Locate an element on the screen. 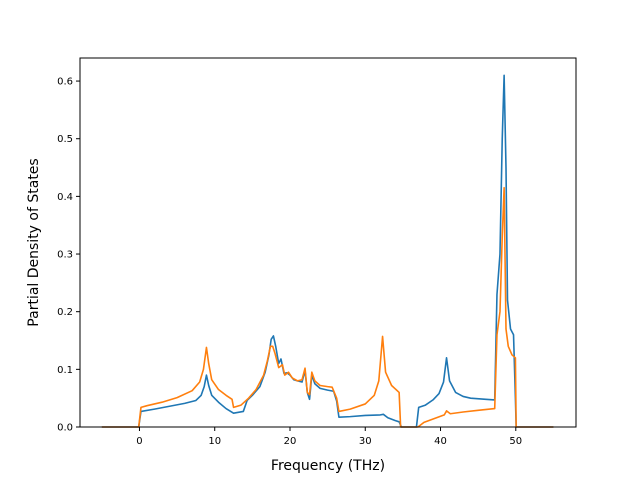  x-tick-label: 20 is located at coordinates (290, 441).